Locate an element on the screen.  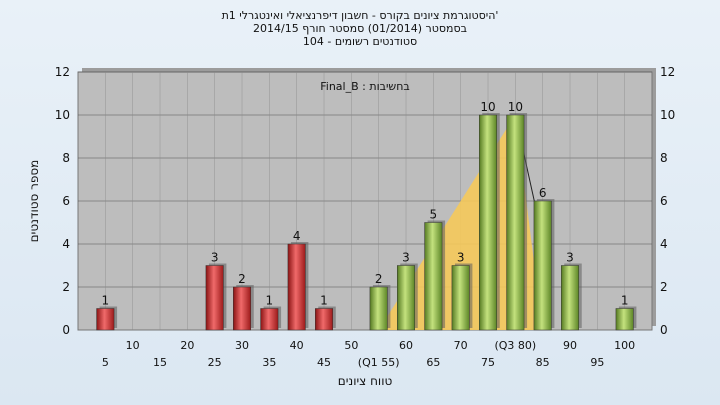
y-tick-label-left: 0 is located at coordinates (66, 330).